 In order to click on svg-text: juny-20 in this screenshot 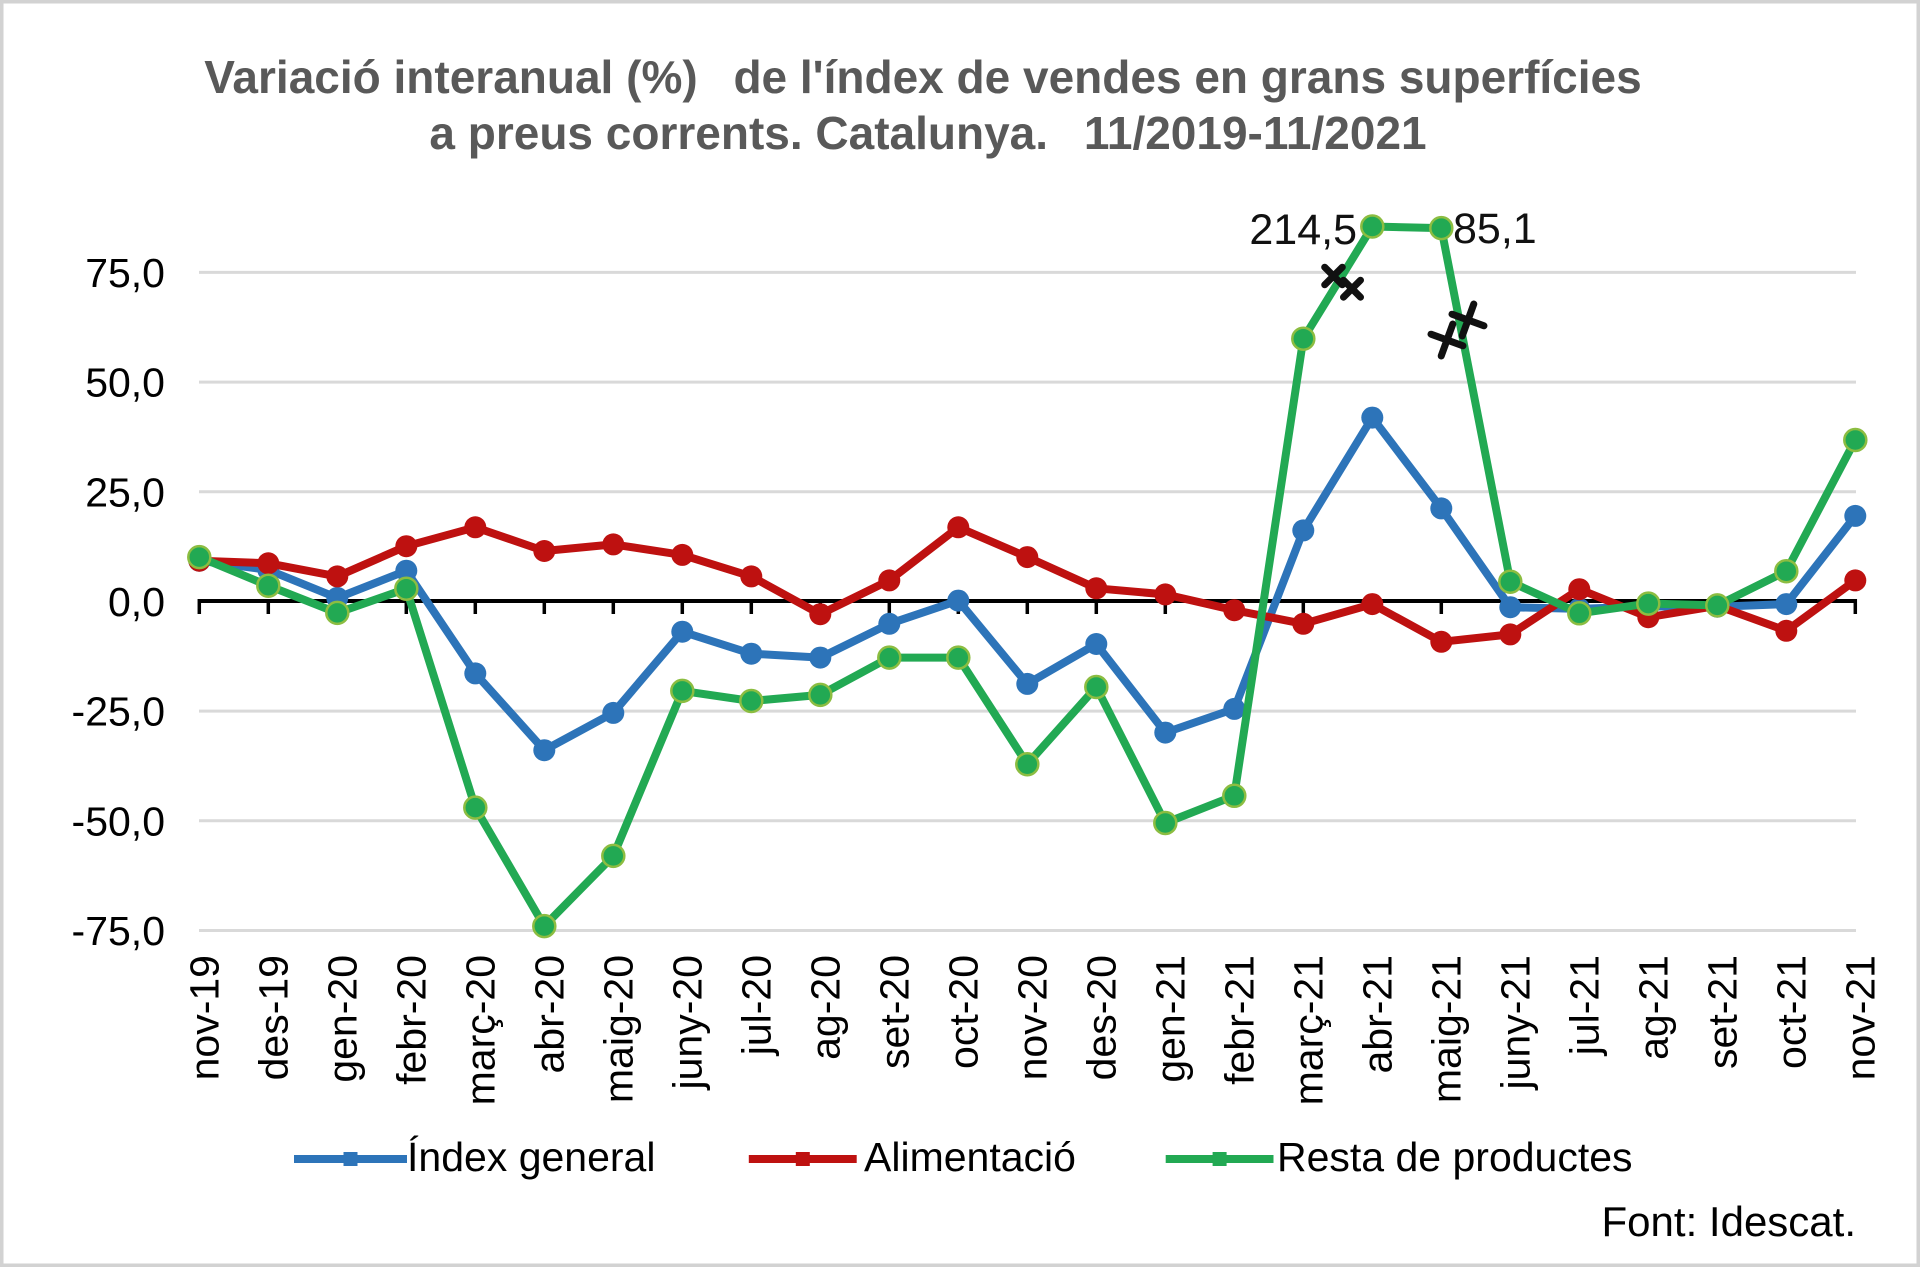, I will do `click(687, 1022)`.